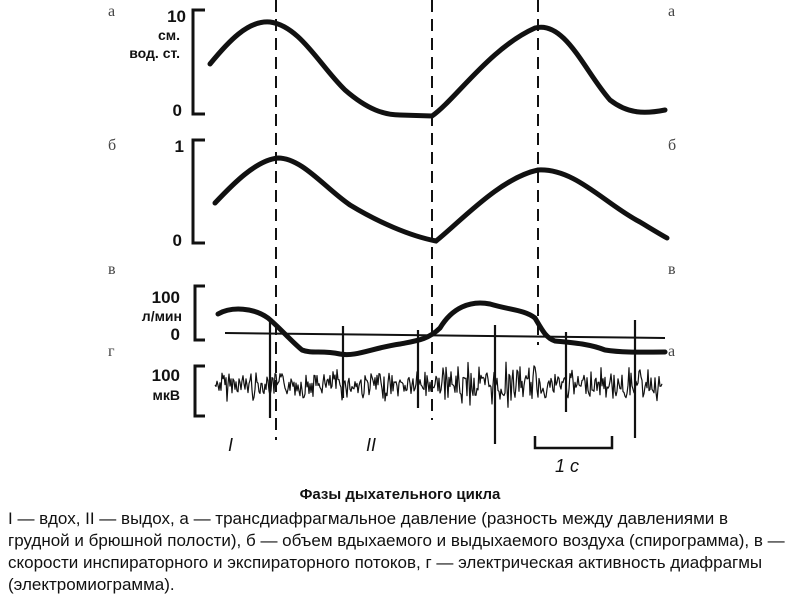 This screenshot has height=600, width=800. What do you see at coordinates (177, 110) in the screenshot?
I see `pressure-tick-0: 0` at bounding box center [177, 110].